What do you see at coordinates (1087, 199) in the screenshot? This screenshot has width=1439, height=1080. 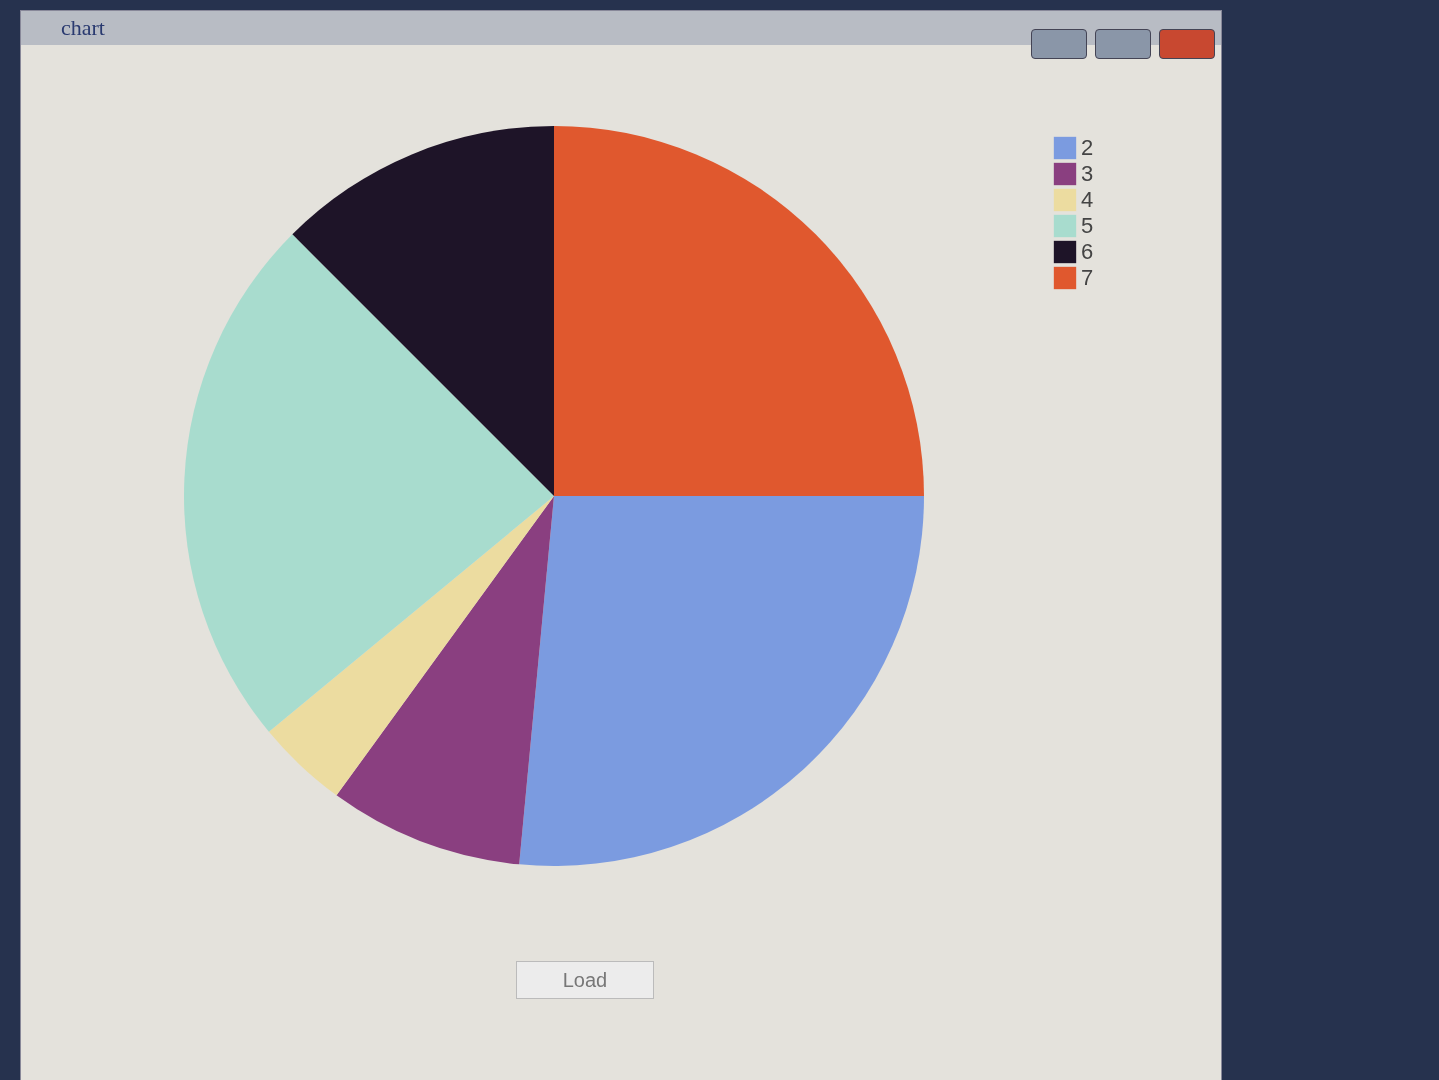 I see `legend-label: 4` at bounding box center [1087, 199].